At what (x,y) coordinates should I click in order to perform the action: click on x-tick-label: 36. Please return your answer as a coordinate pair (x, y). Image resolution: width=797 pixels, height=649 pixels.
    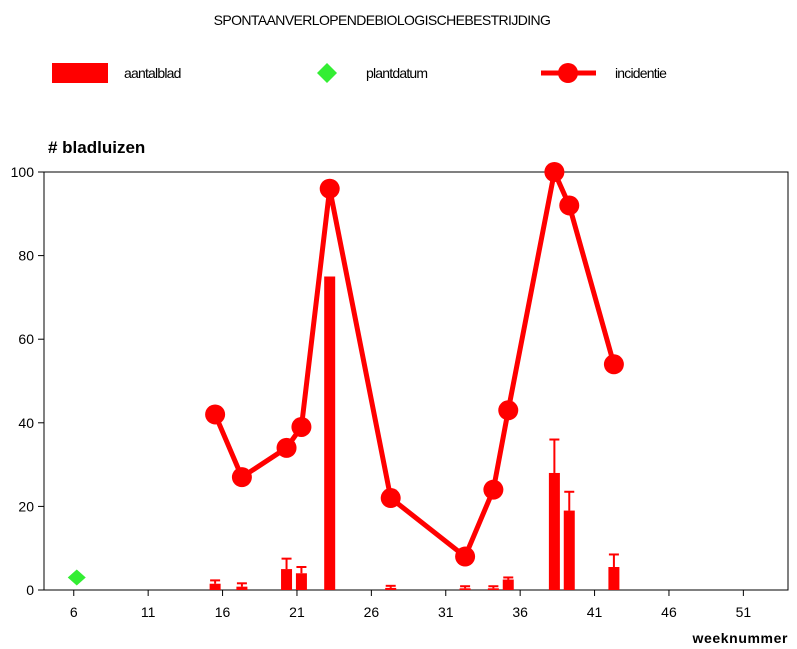
    Looking at the image, I should click on (520, 612).